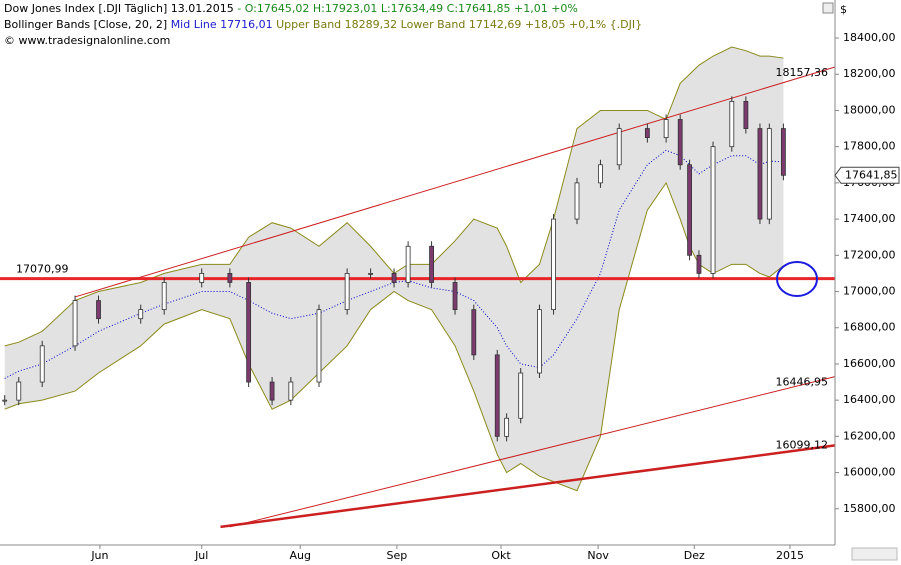  What do you see at coordinates (869, 291) in the screenshot?
I see `y-tick-label: 17000,00` at bounding box center [869, 291].